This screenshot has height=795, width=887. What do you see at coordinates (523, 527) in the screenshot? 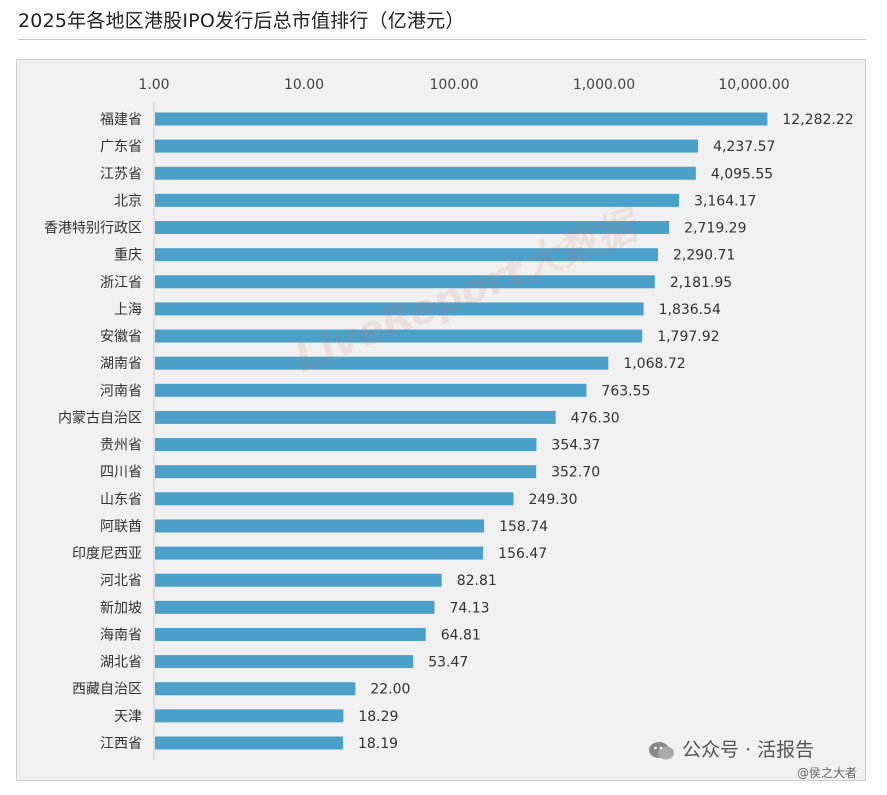
I see `data-label: 158.74` at bounding box center [523, 527].